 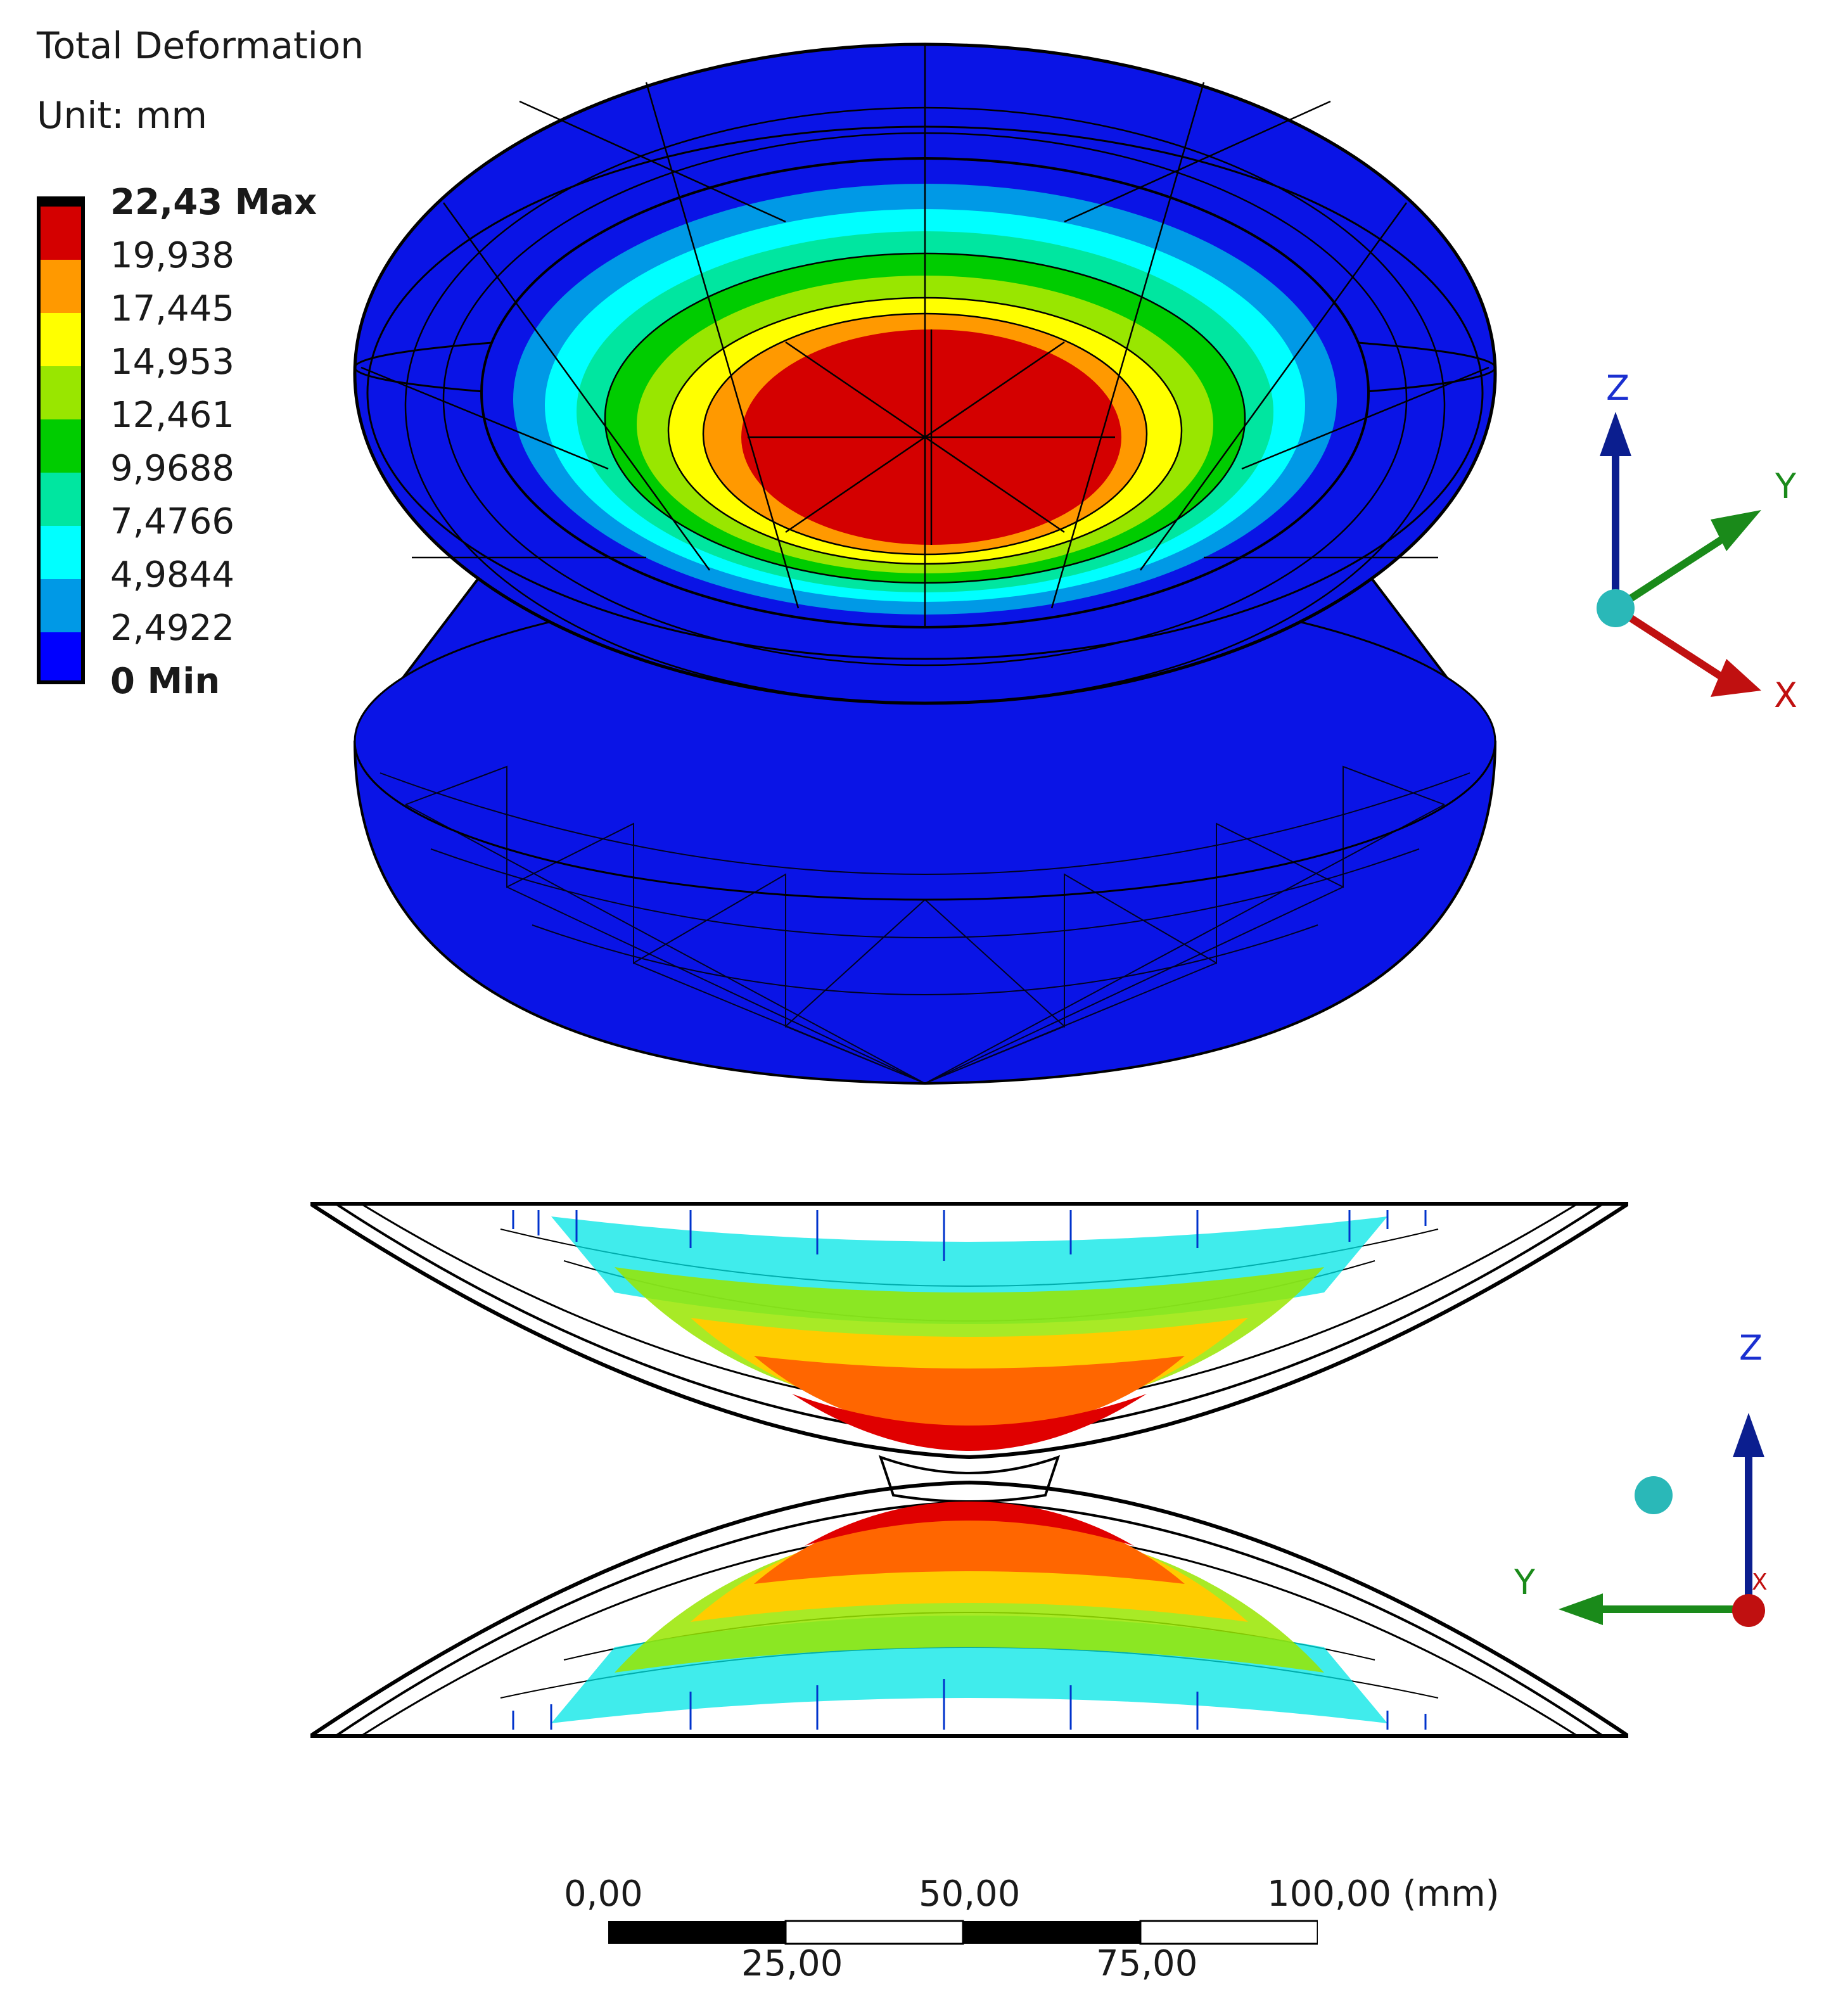 I want to click on triad-top-x-label: X, so click(x=1786, y=695).